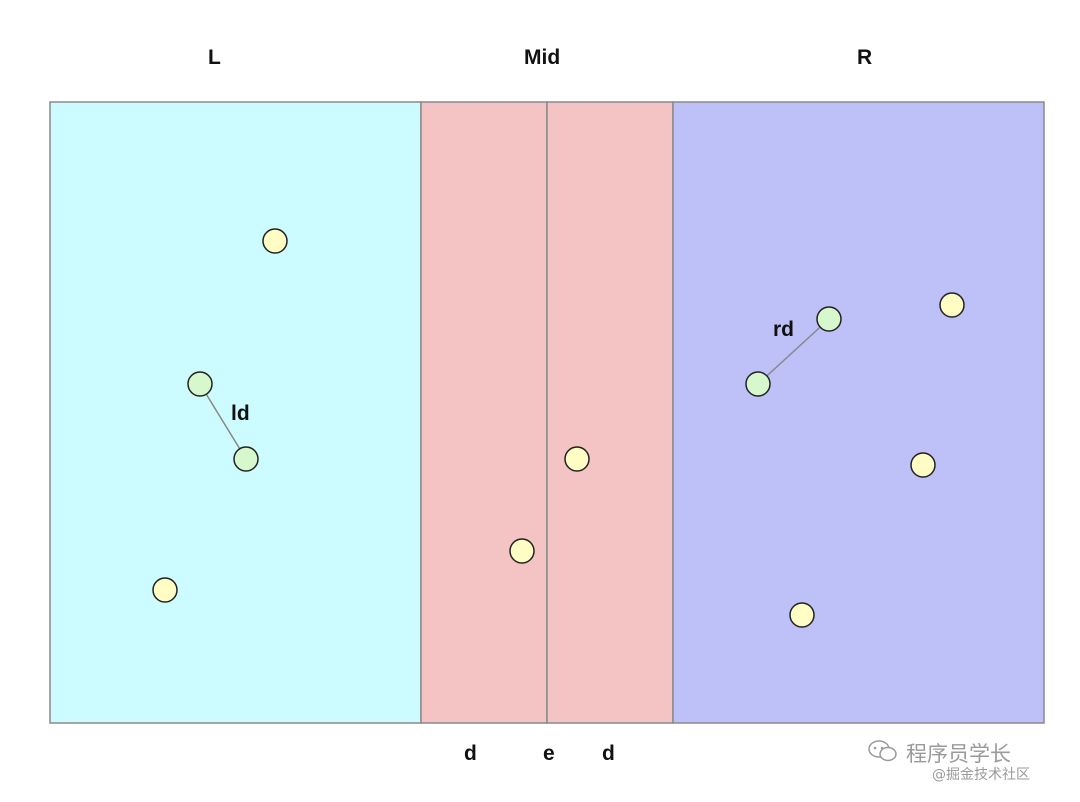 The image size is (1080, 802). Describe the element at coordinates (549, 753) in the screenshot. I see `bottom-label-e: e` at that location.